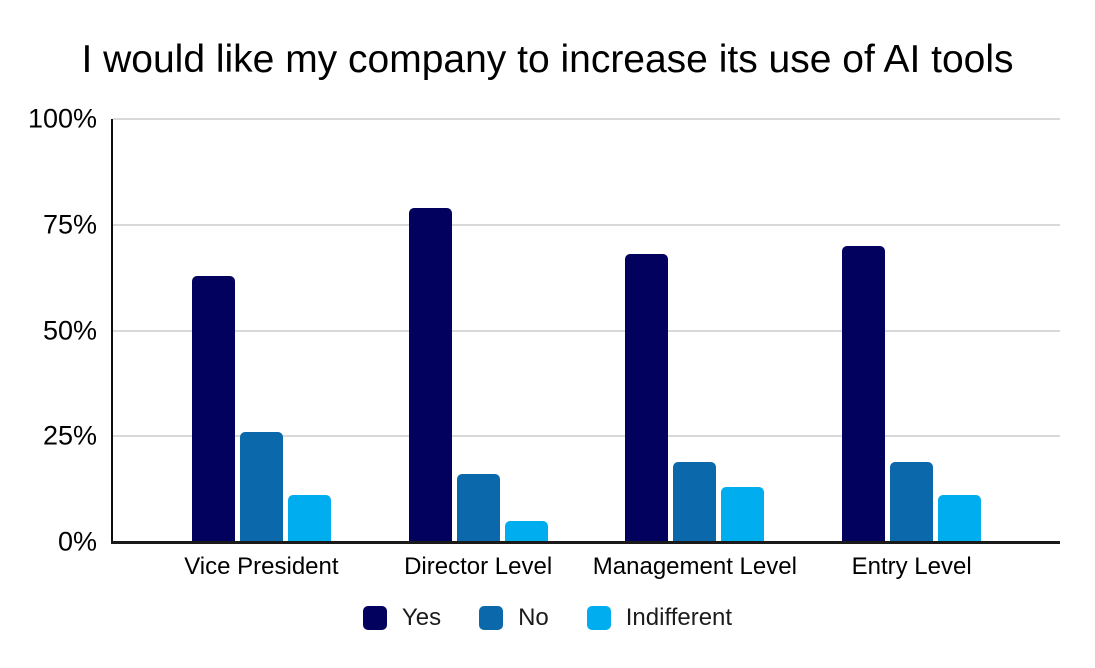  What do you see at coordinates (62, 118) in the screenshot?
I see `y-tick-label: 100%` at bounding box center [62, 118].